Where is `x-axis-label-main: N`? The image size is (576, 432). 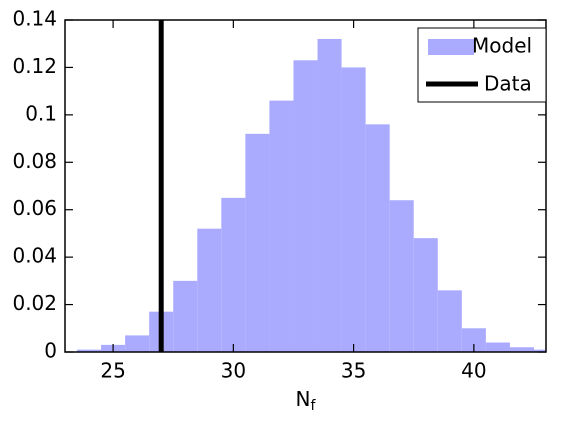 x-axis-label-main: N is located at coordinates (303, 399).